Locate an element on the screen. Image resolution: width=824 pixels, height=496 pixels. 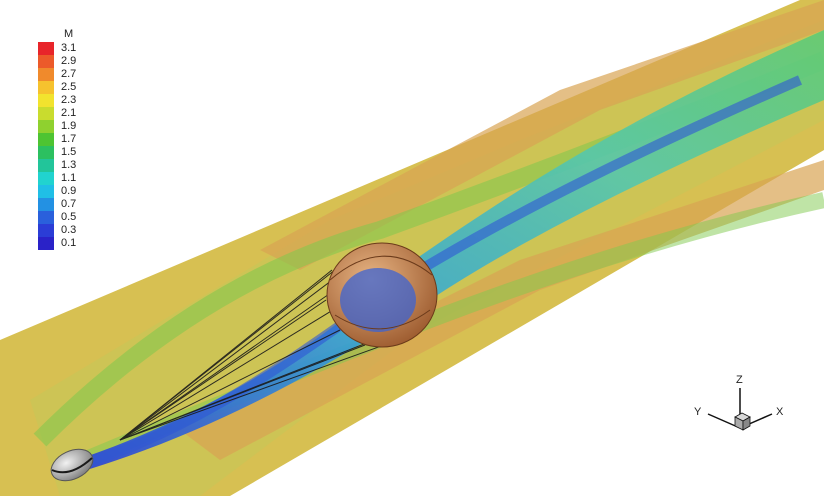
parachute-canopy is located at coordinates (382, 295).